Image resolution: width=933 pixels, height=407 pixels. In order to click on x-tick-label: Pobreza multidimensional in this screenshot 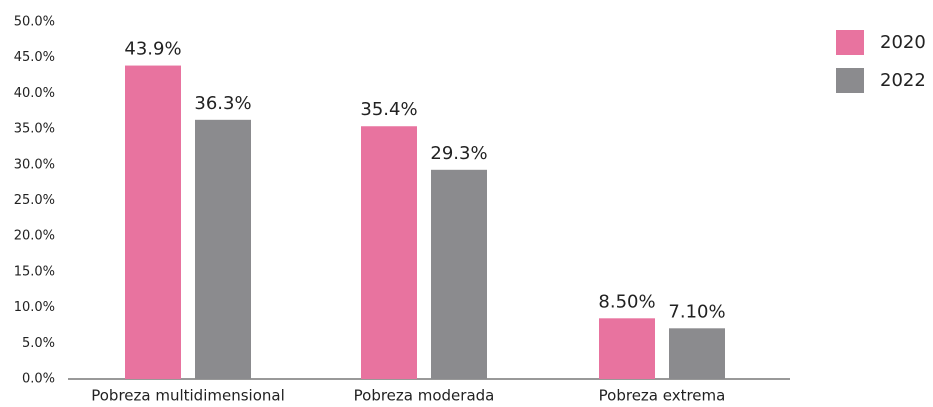, I will do `click(188, 396)`.